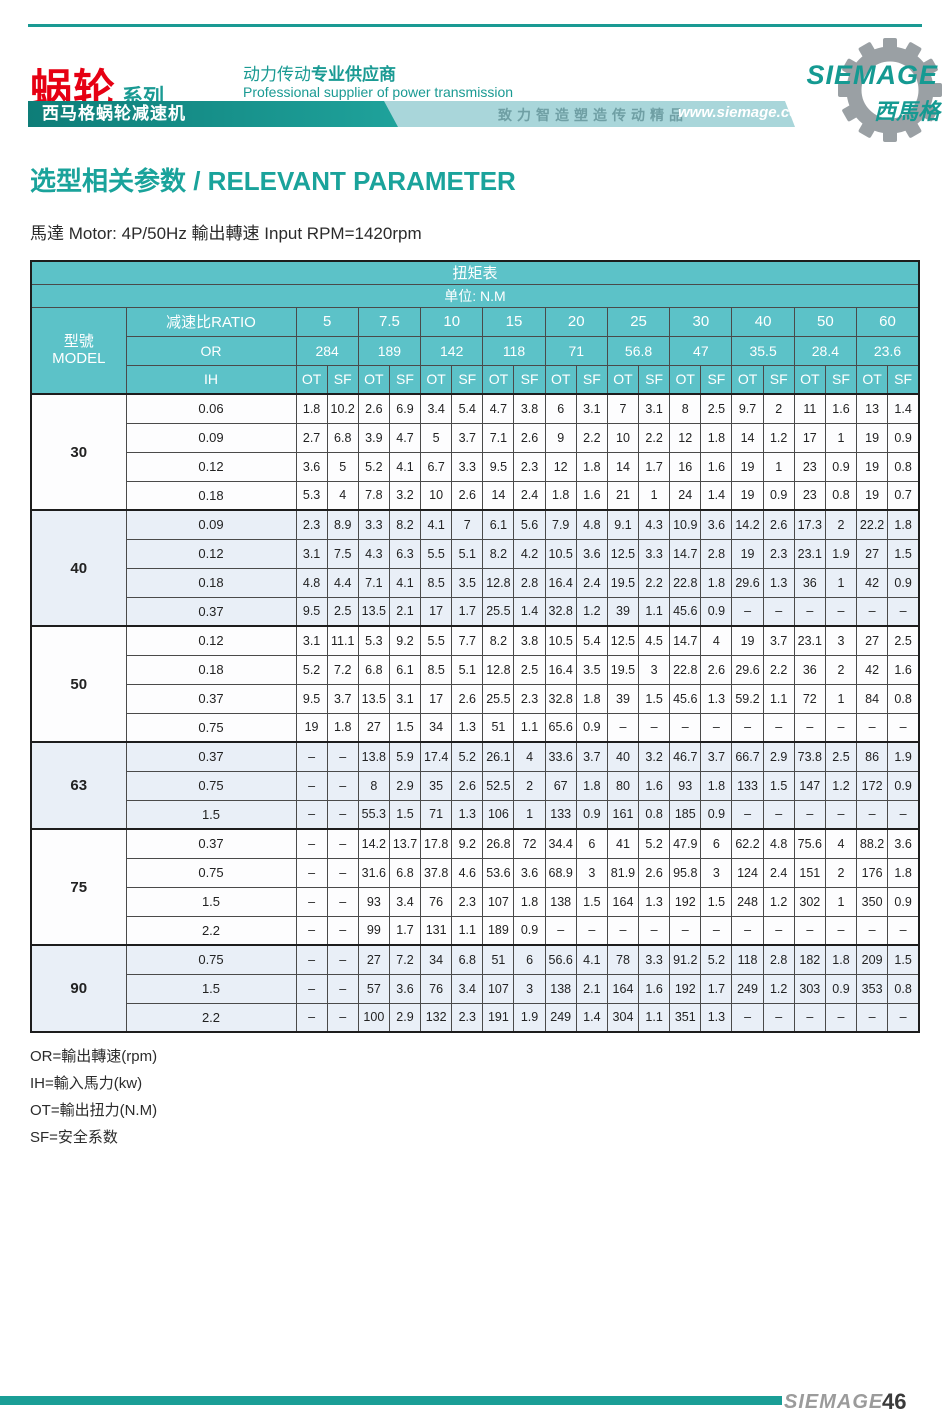 This screenshot has height=1425, width=950. What do you see at coordinates (498, 495) in the screenshot?
I see `ot-value-cell: 14` at bounding box center [498, 495].